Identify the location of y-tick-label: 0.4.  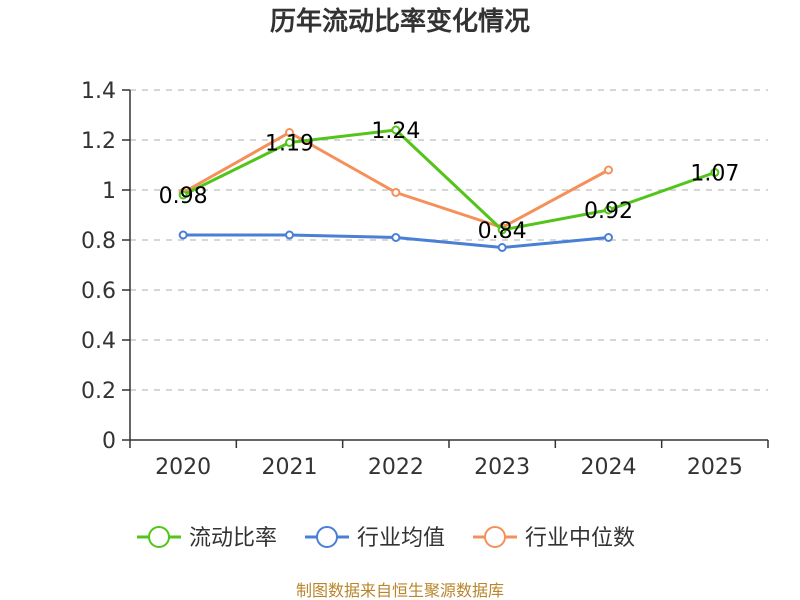
(98, 341).